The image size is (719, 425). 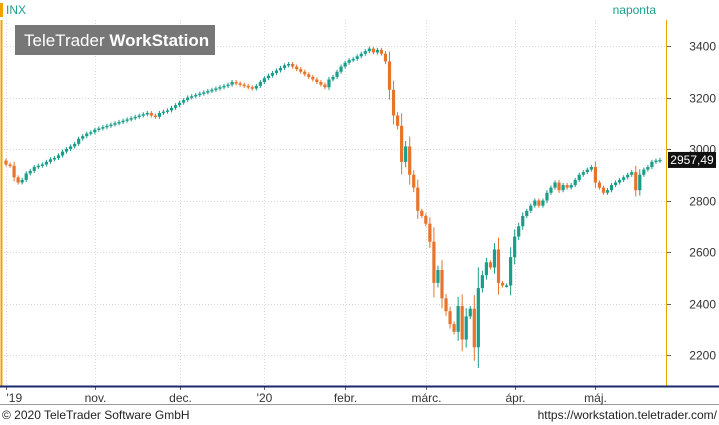 What do you see at coordinates (635, 10) in the screenshot?
I see `interval-label: naponta` at bounding box center [635, 10].